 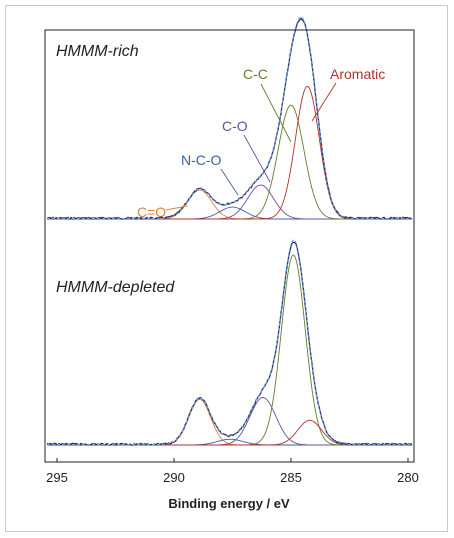 What do you see at coordinates (57, 477) in the screenshot?
I see `x-tick-label-295: 295` at bounding box center [57, 477].